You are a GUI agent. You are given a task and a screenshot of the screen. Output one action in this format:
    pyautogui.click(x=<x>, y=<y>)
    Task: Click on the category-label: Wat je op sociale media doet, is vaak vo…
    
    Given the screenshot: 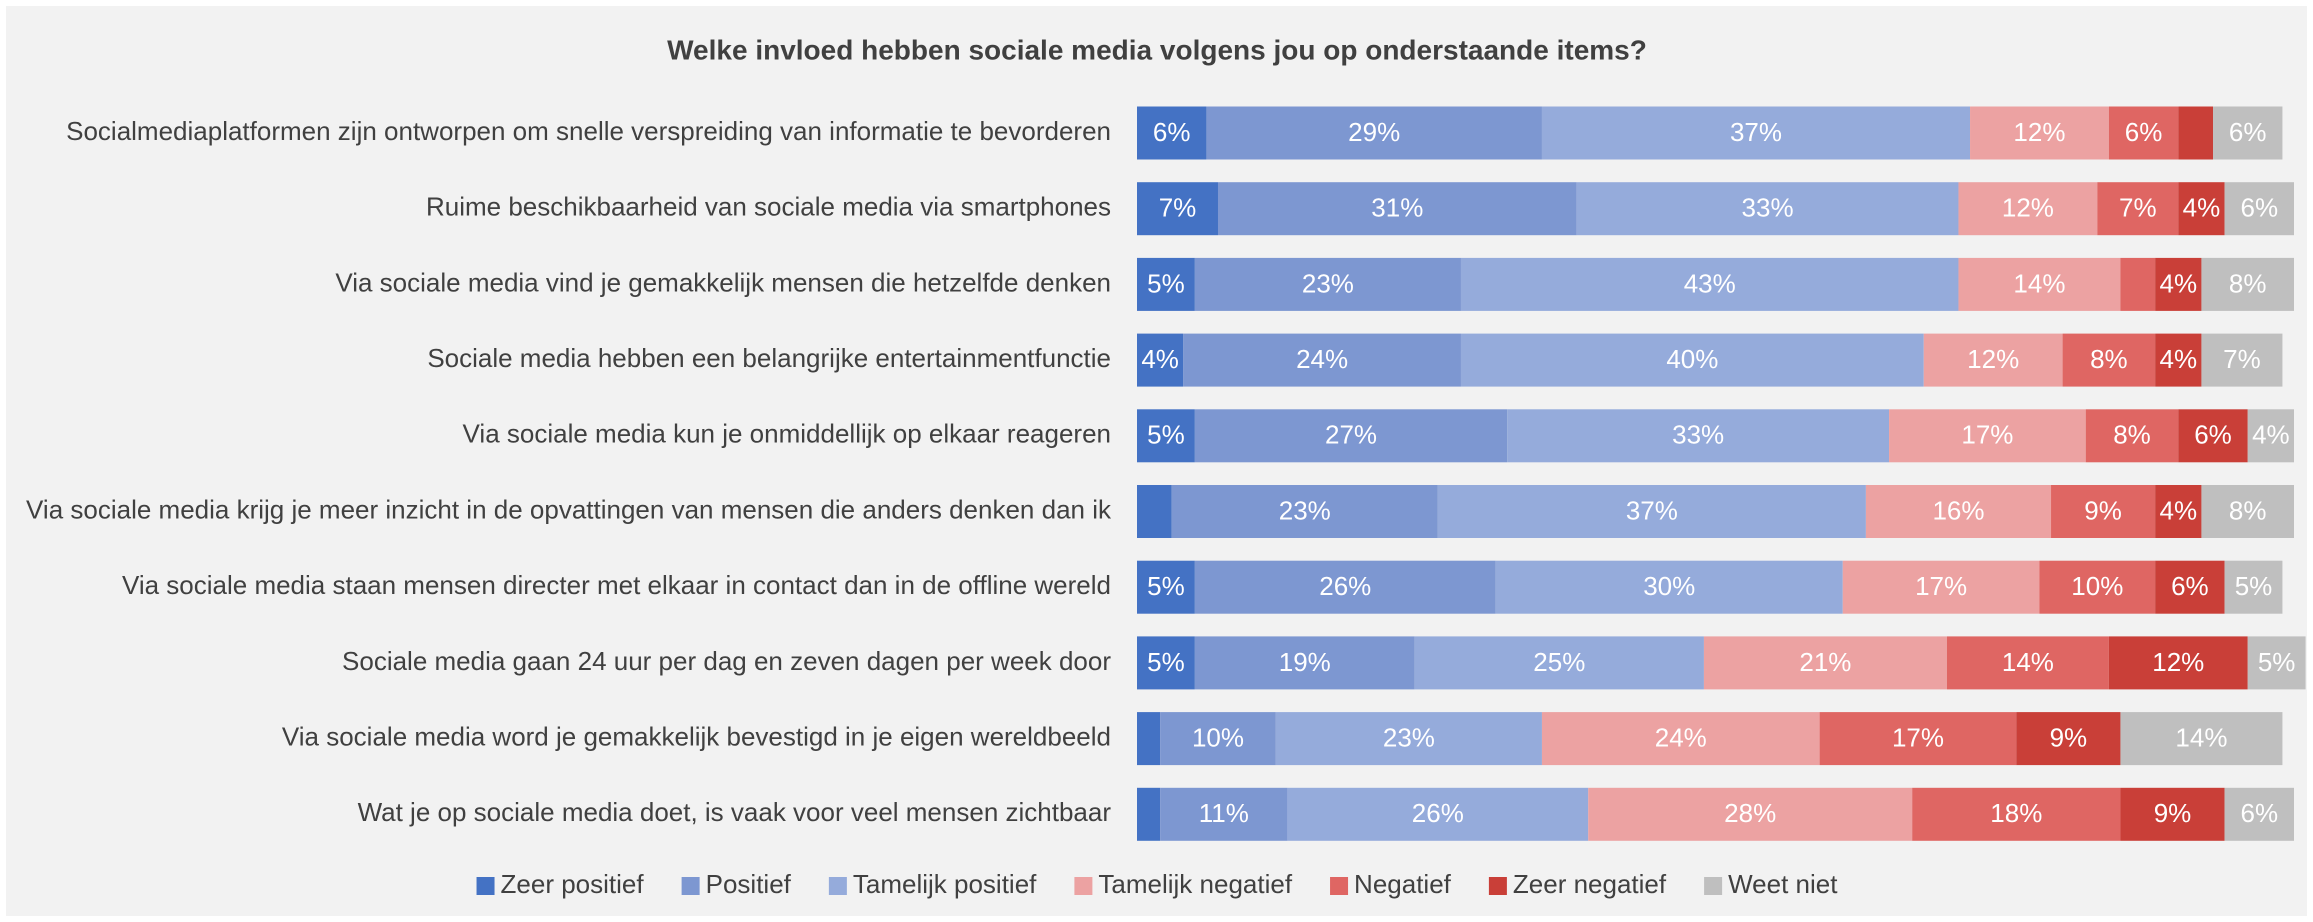 What is the action you would take?
    pyautogui.click(x=735, y=812)
    